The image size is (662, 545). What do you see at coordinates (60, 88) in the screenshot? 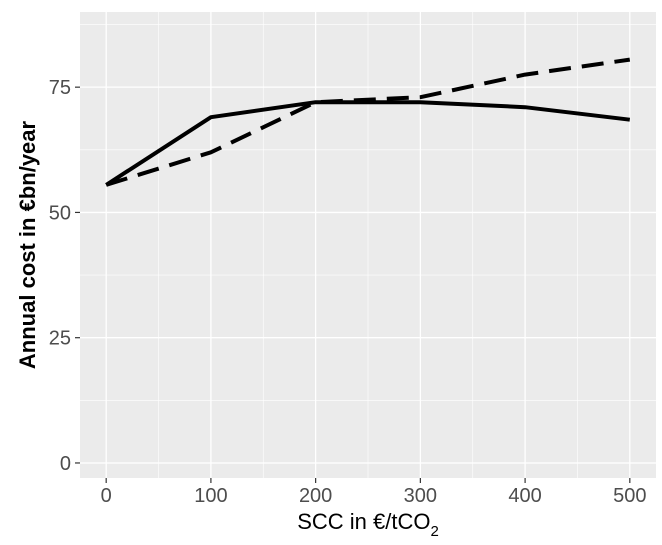
I see `y-tick-label: 75` at bounding box center [60, 88].